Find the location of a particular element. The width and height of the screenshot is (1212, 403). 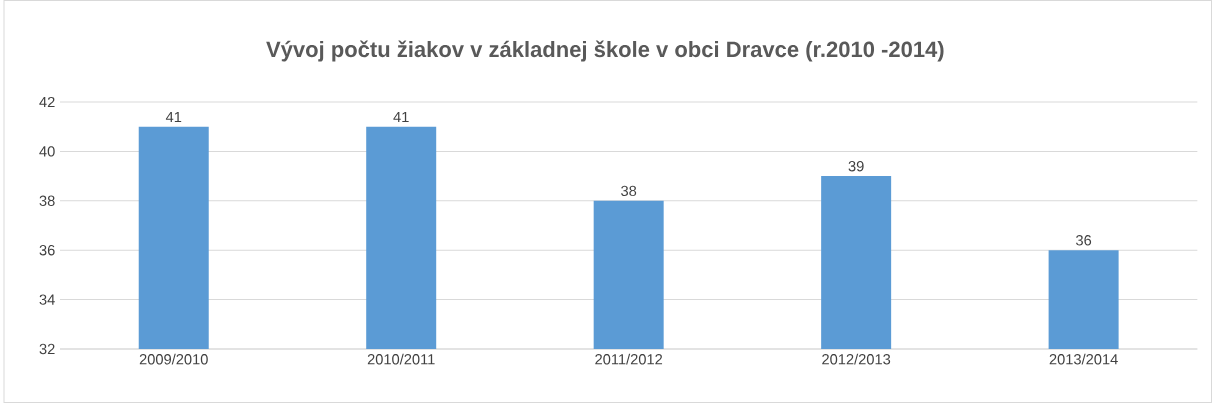

data-label: 36 is located at coordinates (1084, 240).